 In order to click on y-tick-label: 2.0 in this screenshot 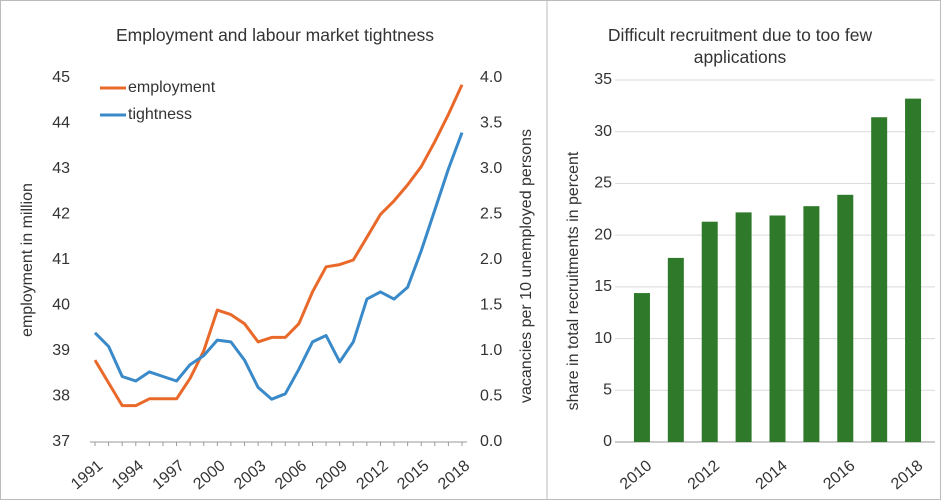, I will do `click(491, 259)`.